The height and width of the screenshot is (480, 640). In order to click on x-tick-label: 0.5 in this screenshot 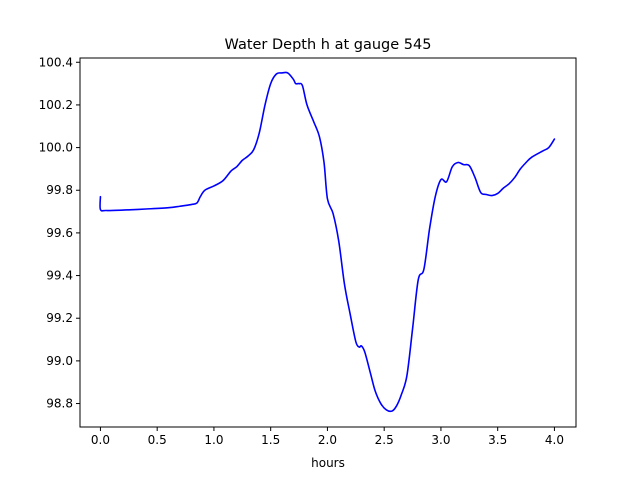, I will do `click(157, 440)`.